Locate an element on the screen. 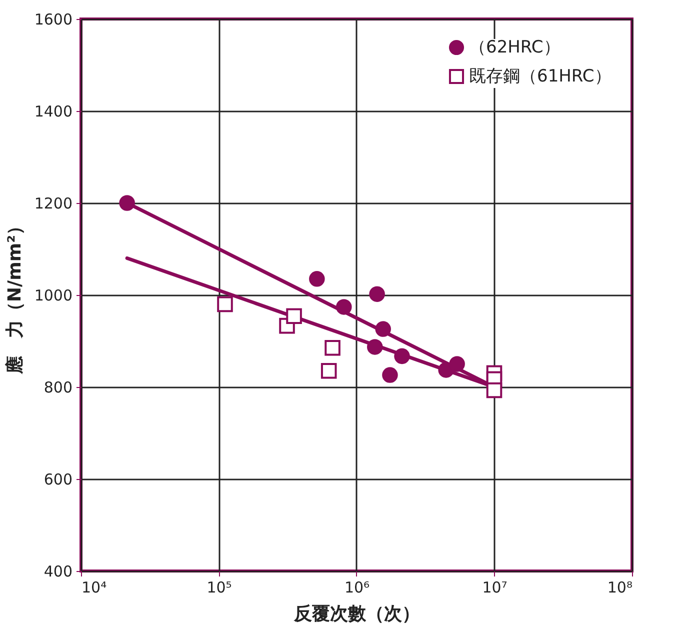 This screenshot has width=693, height=641. y-tick-label: 1600 is located at coordinates (53, 19).